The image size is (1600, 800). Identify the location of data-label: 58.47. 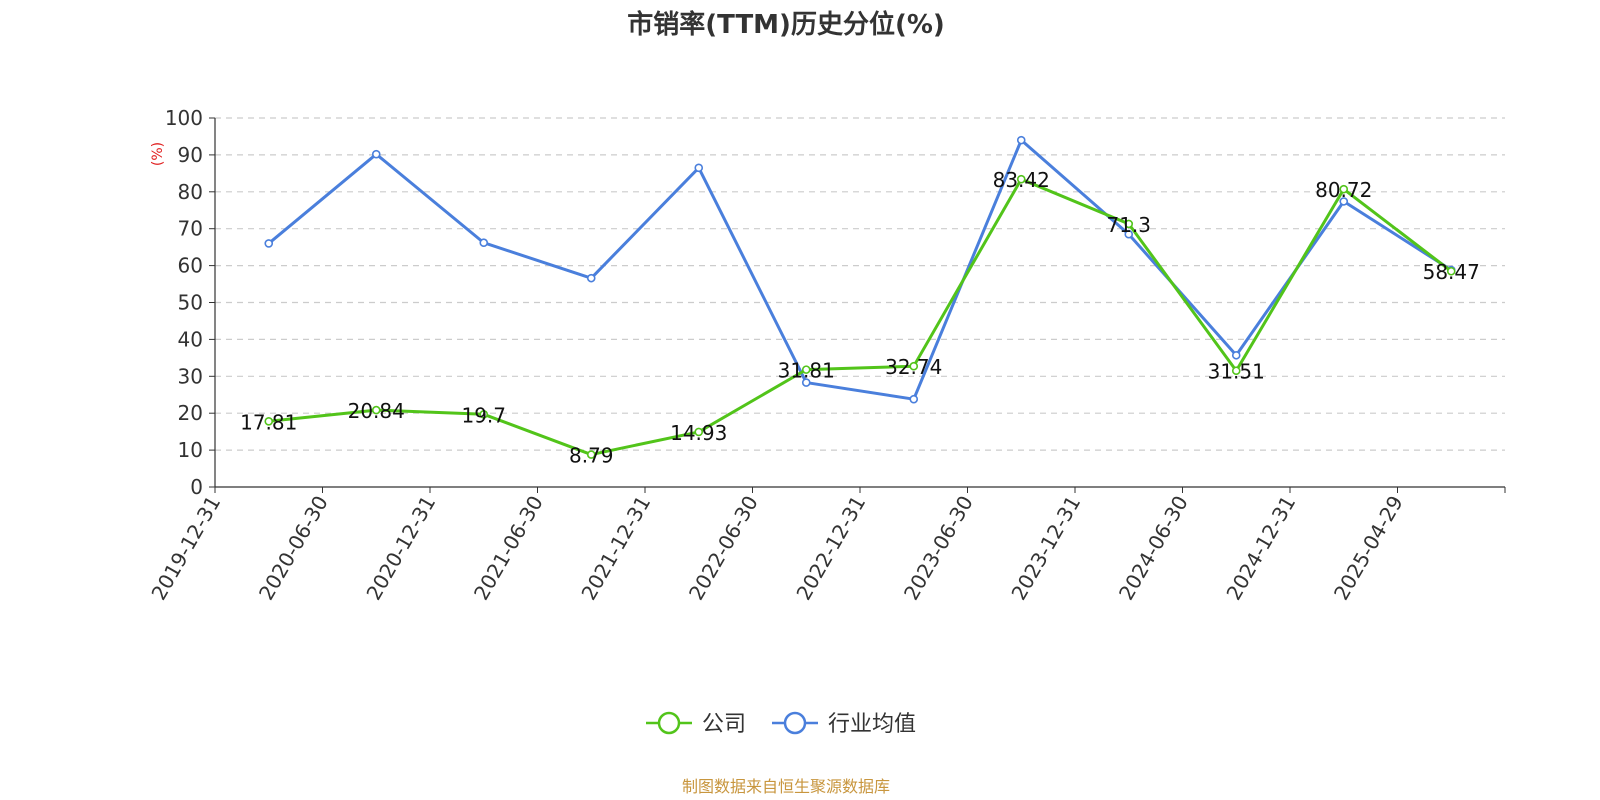
(1451, 272).